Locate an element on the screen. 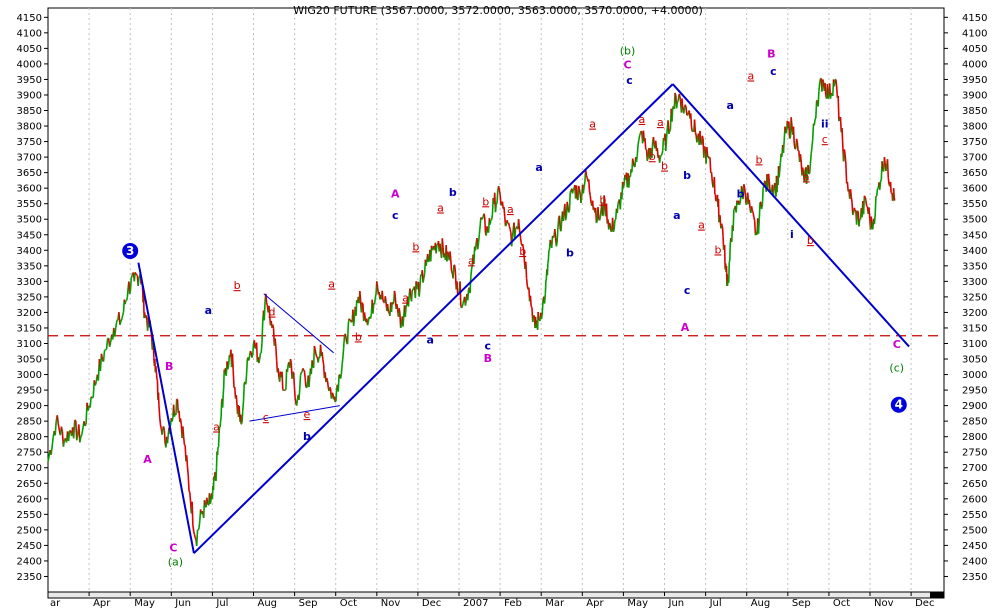 The image size is (994, 608). y-tick-label-left: 3900 is located at coordinates (29, 95).